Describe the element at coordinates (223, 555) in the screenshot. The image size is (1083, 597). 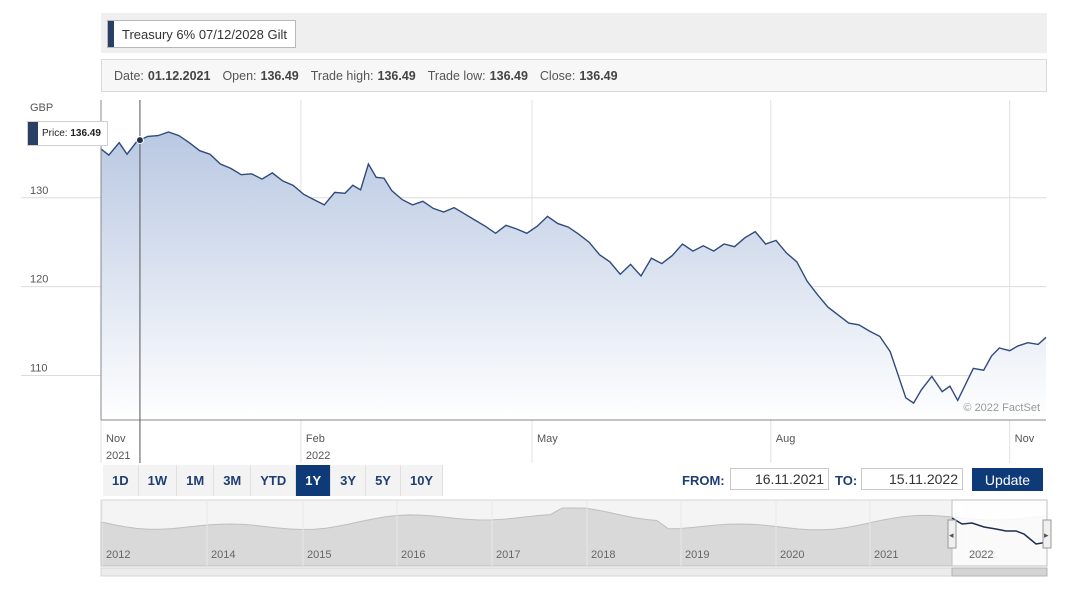
I see `navigator-year-label: 2014` at that location.